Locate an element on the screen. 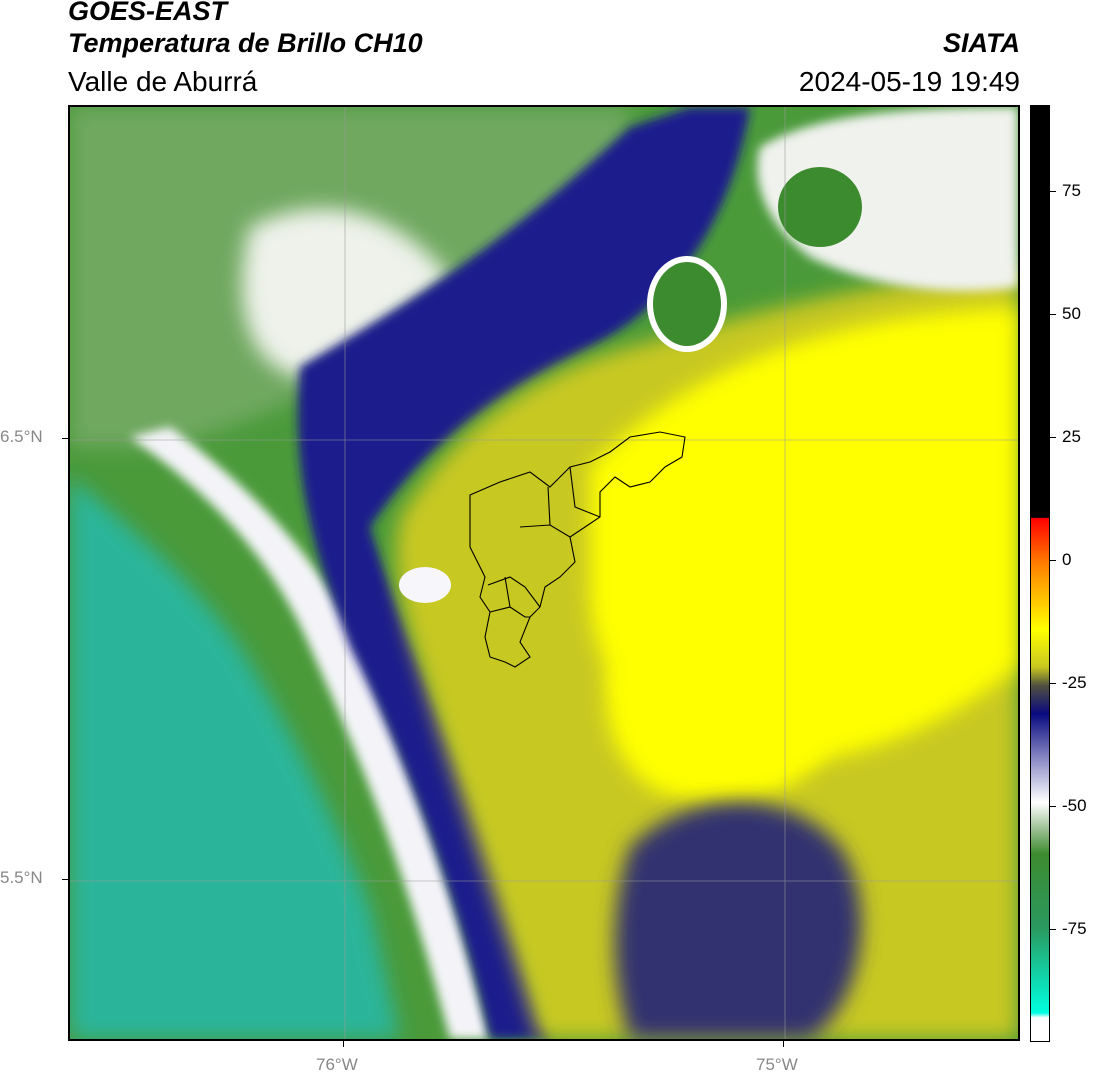  colorbar-fill is located at coordinates (1040, 573).